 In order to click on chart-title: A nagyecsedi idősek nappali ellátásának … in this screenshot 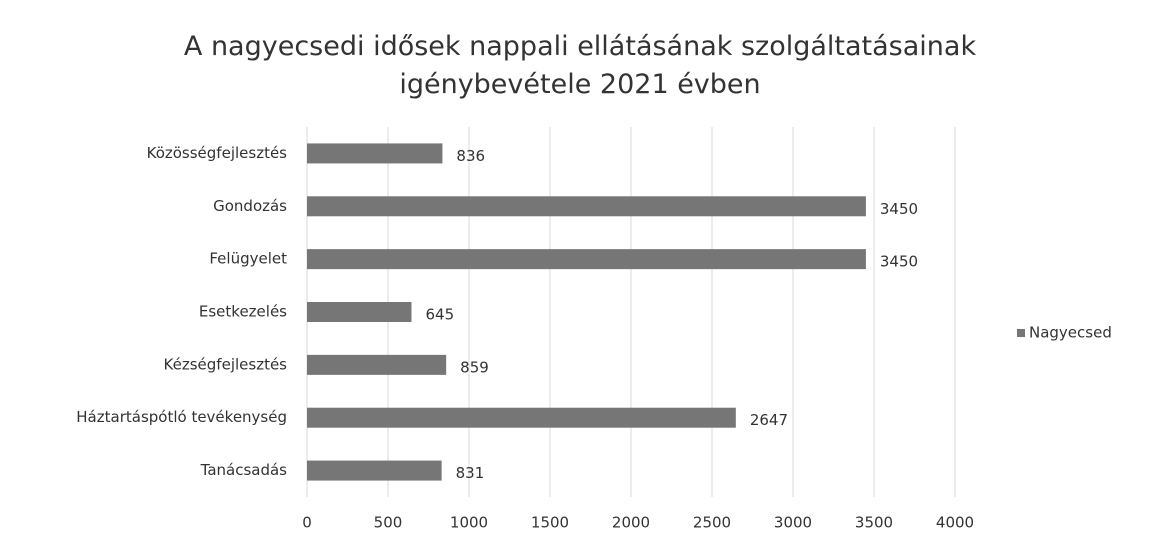, I will do `click(580, 65)`.